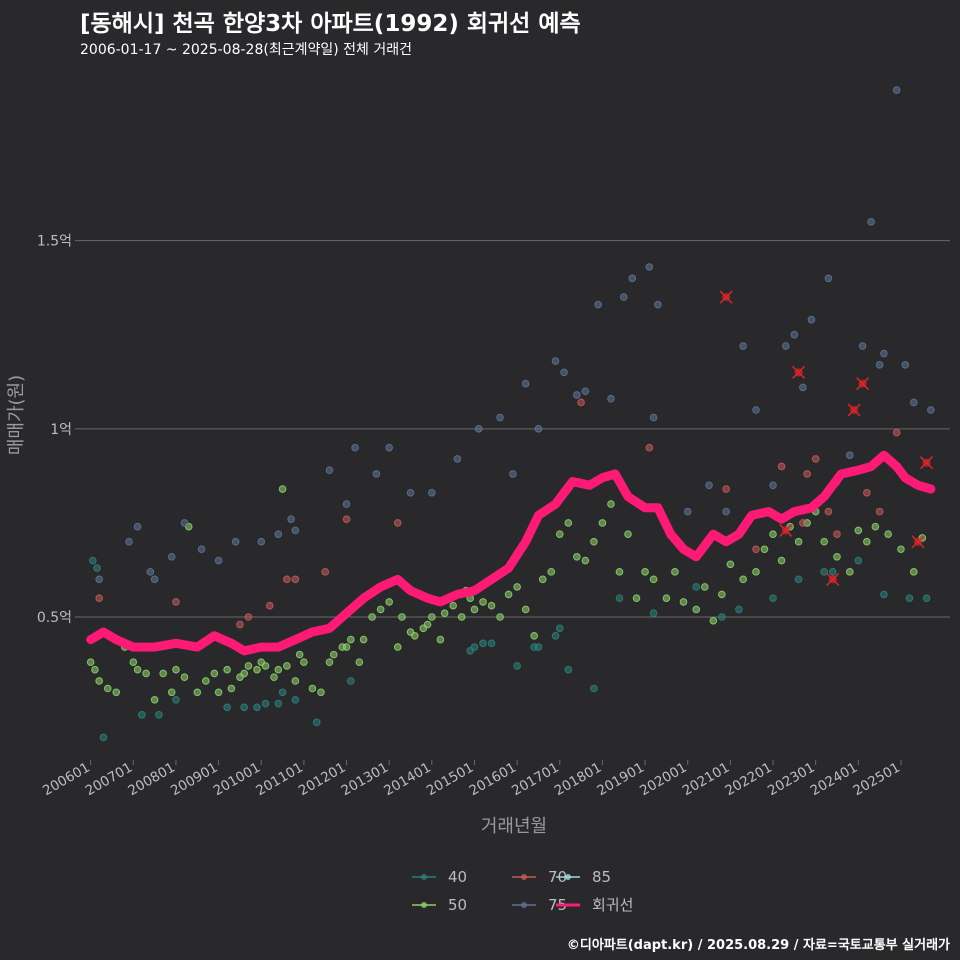  Describe the element at coordinates (826, 438) in the screenshot. I see `cancelled-trade-markers` at that location.